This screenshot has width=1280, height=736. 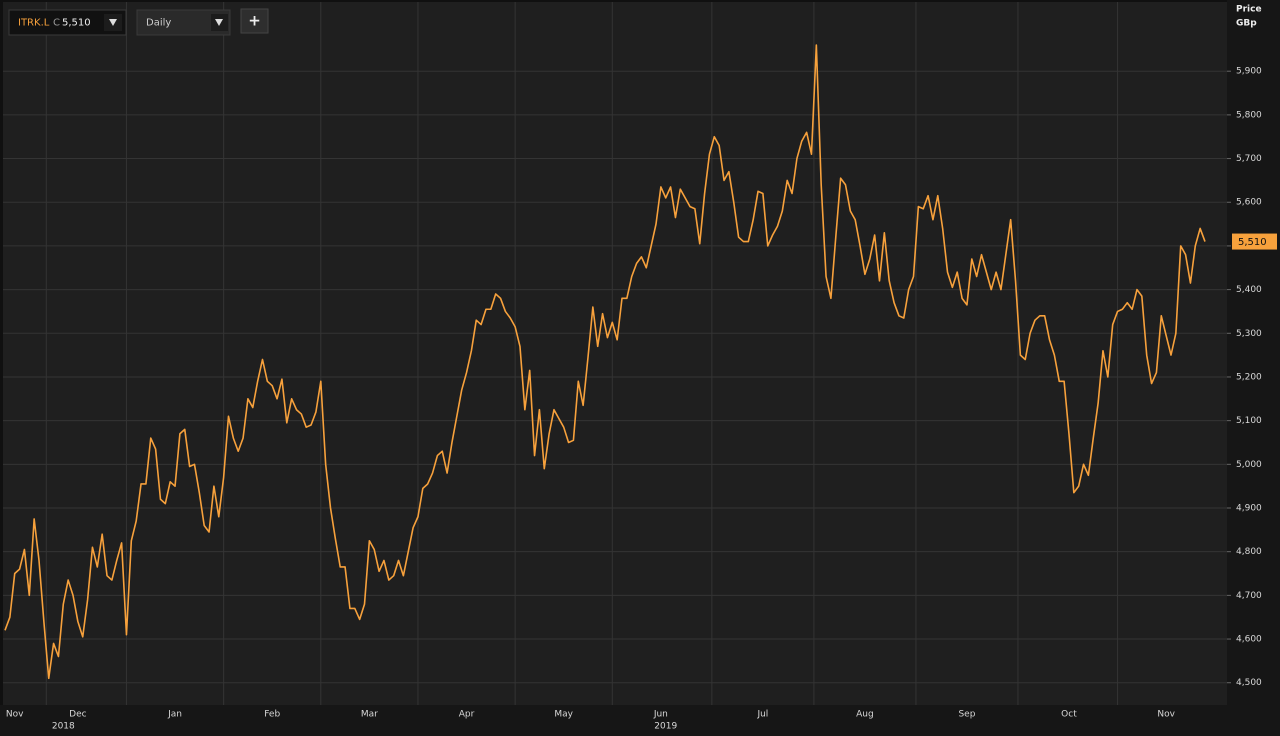 I want to click on y-tick-label: 5,300, so click(x=1249, y=334).